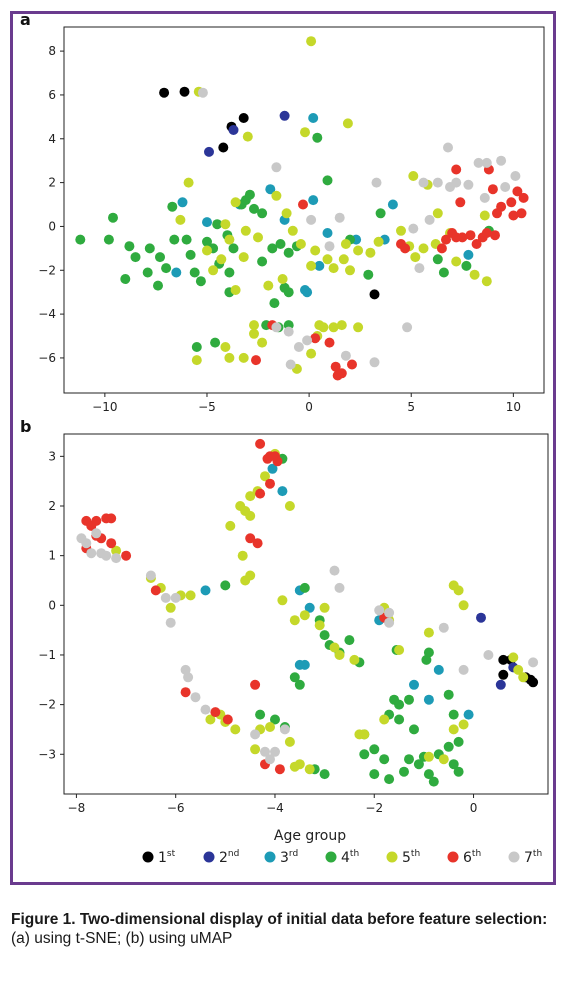 The image size is (568, 991). What do you see at coordinates (411, 857) in the screenshot?
I see `legend-label-5th: 5th` at bounding box center [411, 857].